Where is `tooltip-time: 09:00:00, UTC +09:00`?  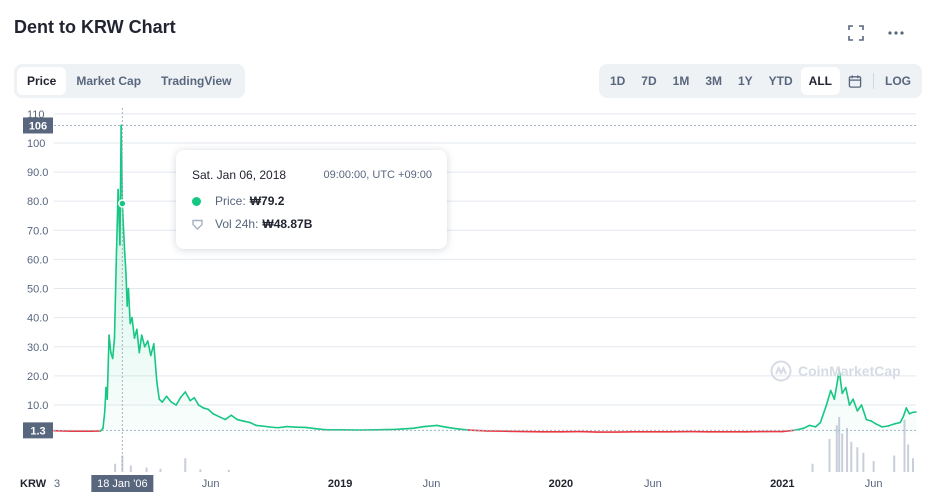
tooltip-time: 09:00:00, UTC +09:00 is located at coordinates (377, 175).